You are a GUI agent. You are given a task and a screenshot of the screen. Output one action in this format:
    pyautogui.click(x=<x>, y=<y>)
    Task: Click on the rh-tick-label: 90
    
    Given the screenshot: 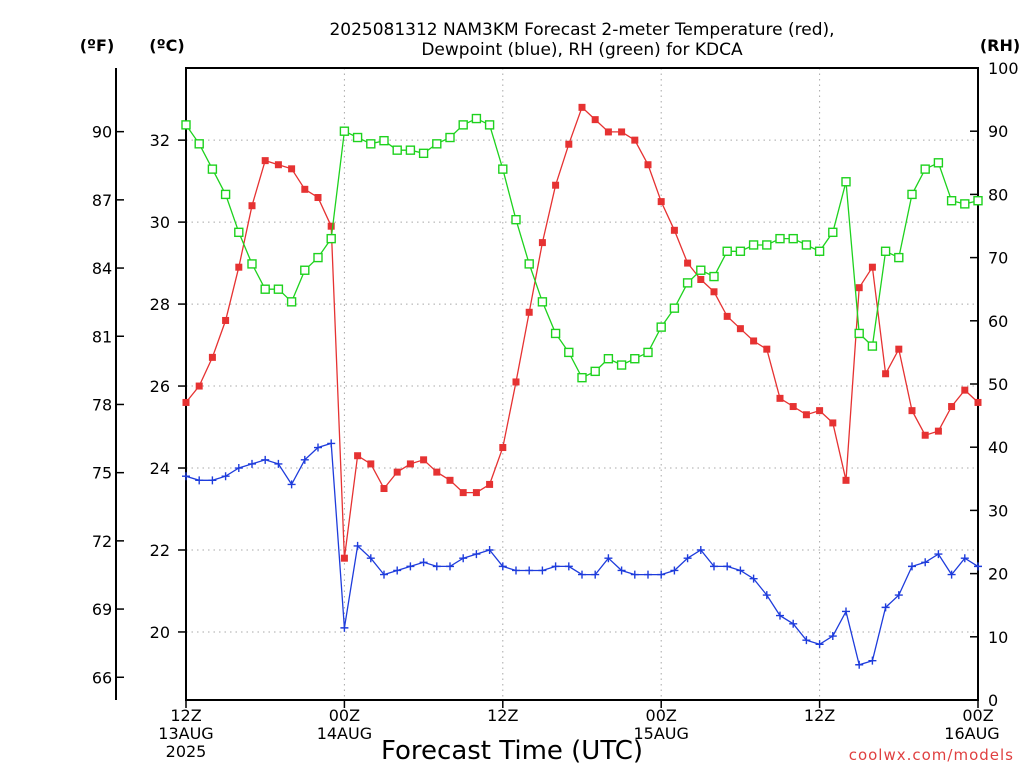 What is the action you would take?
    pyautogui.click(x=998, y=131)
    